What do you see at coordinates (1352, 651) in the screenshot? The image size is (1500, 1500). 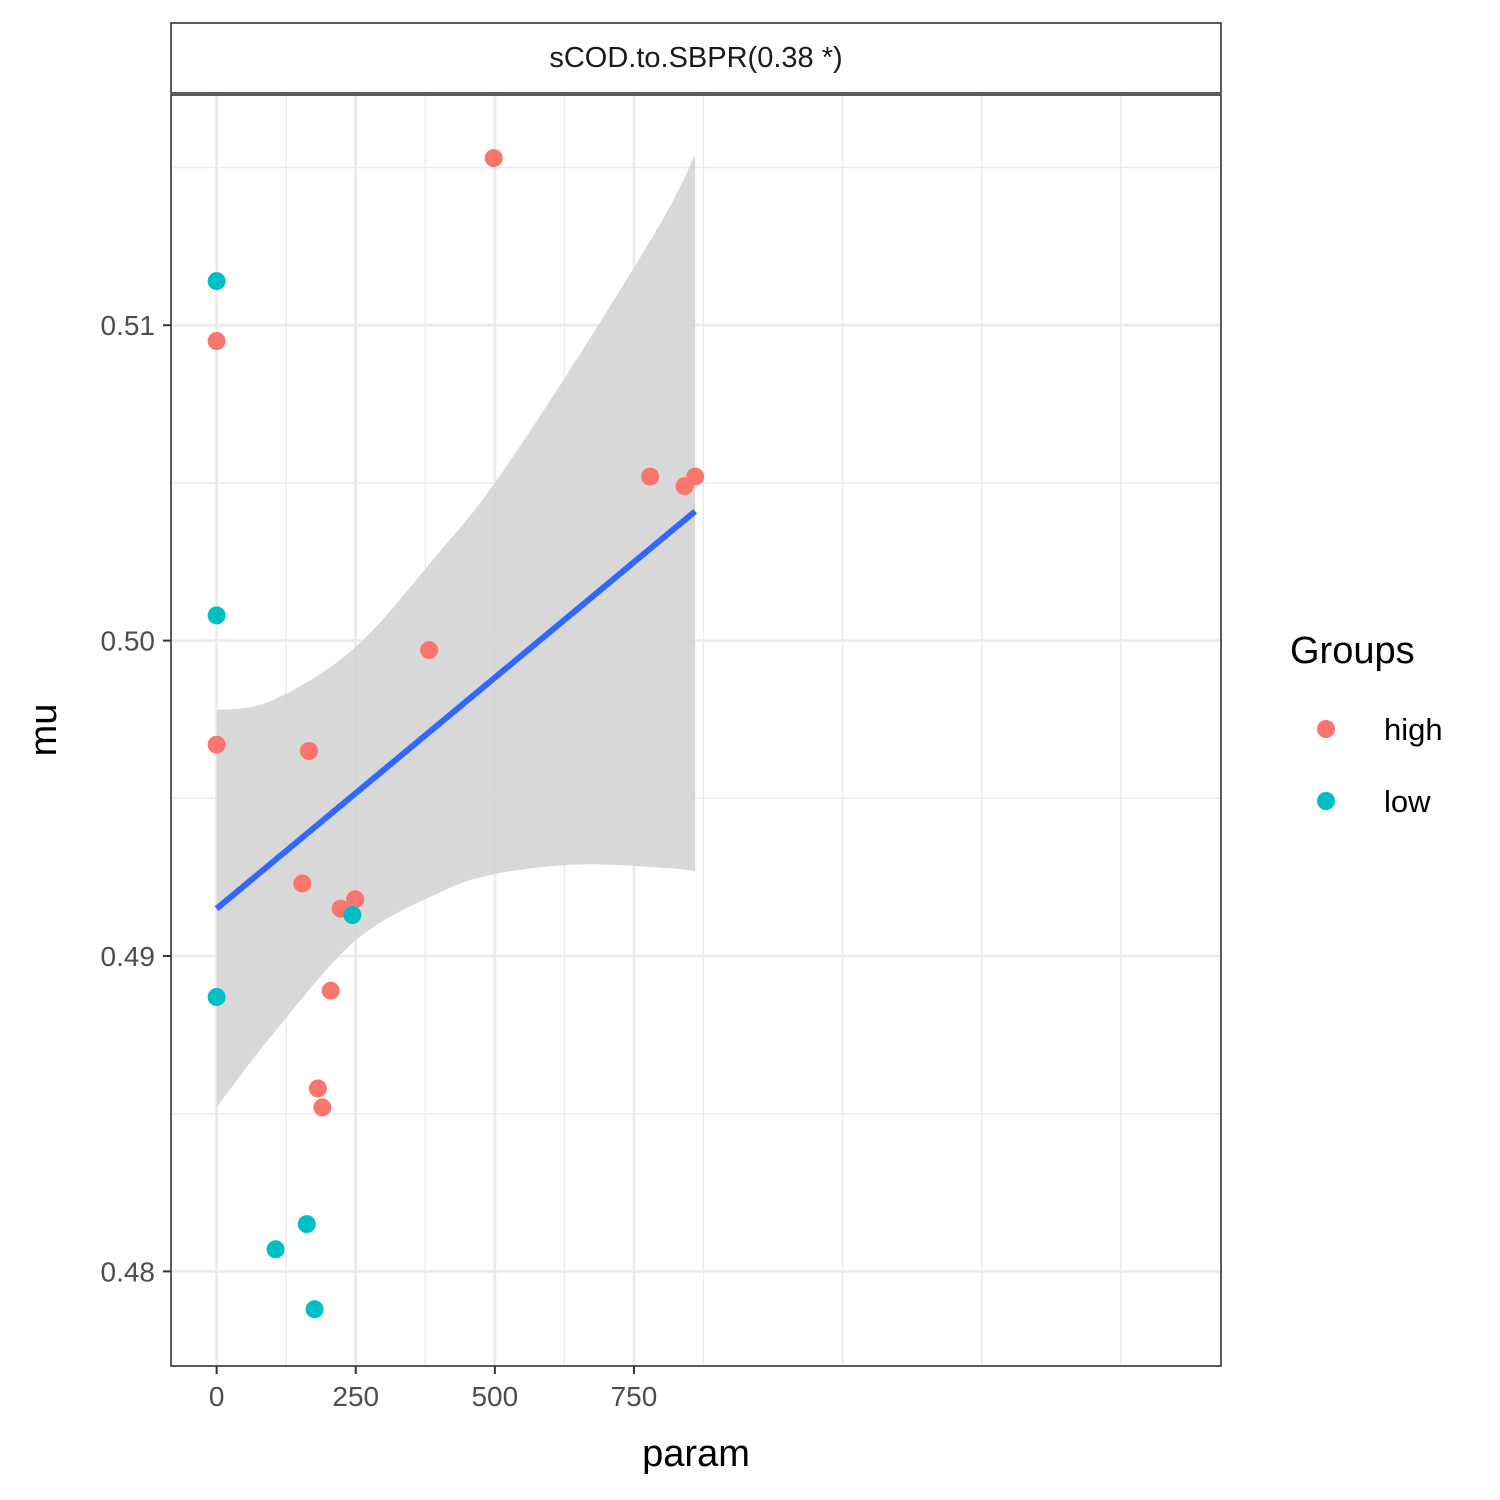 I see `legend-title: Groups` at bounding box center [1352, 651].